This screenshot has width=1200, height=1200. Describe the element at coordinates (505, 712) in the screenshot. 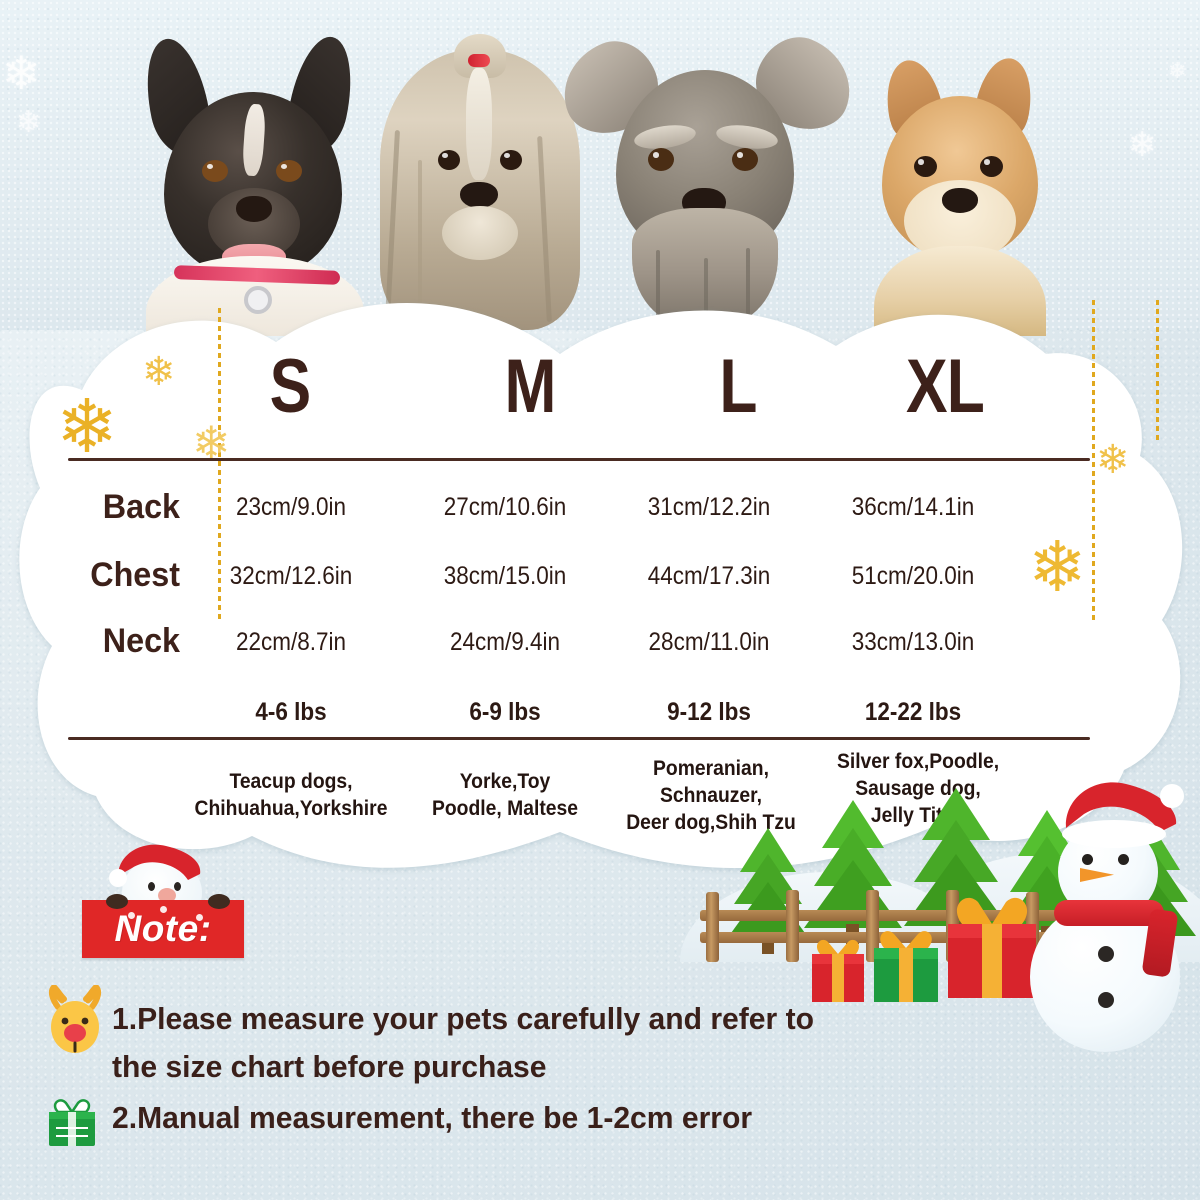

I see `cell-weight-m: 6-9 lbs` at that location.